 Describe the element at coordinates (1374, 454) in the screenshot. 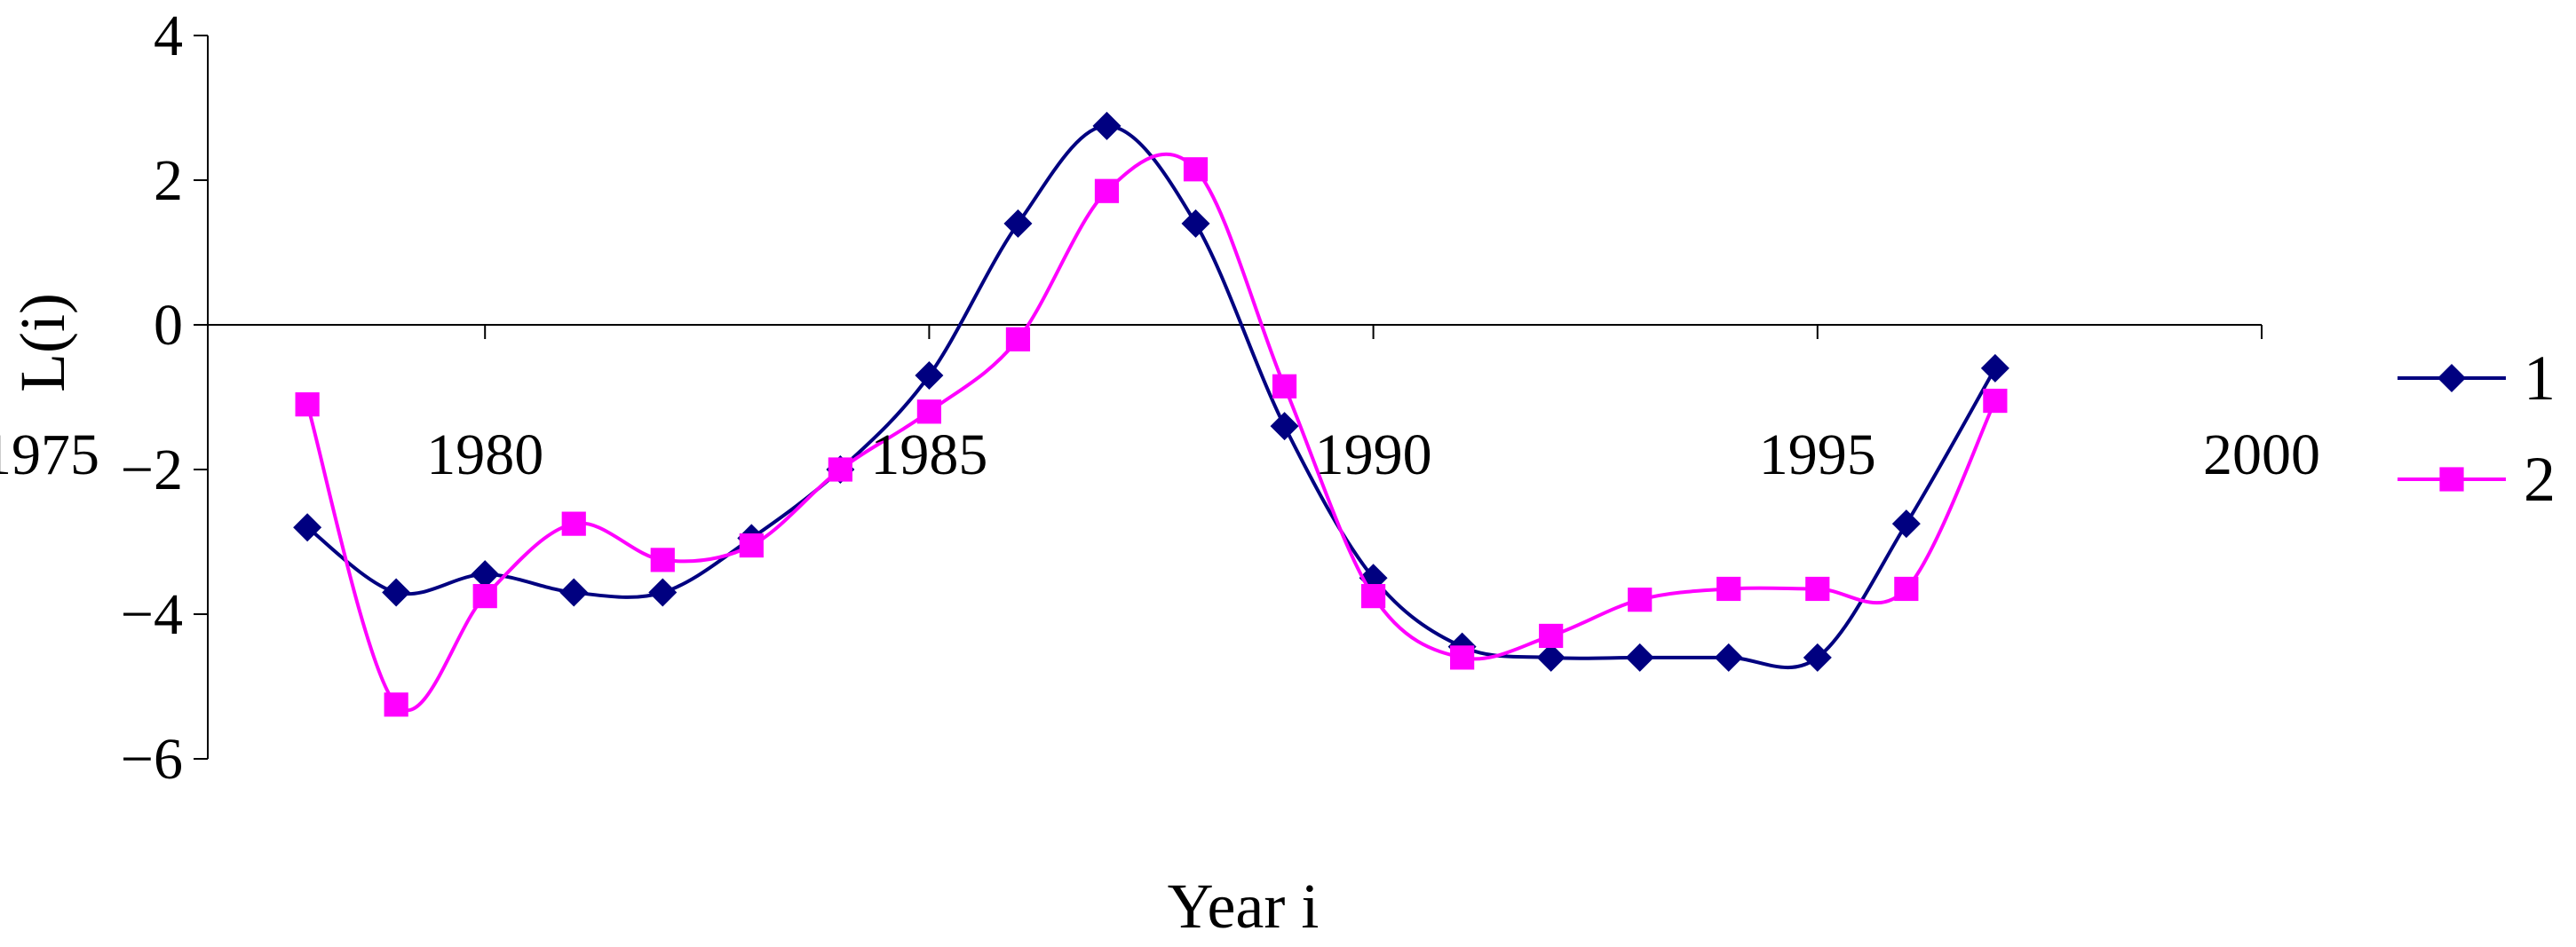

I see `x-tick-label: 1990` at that location.